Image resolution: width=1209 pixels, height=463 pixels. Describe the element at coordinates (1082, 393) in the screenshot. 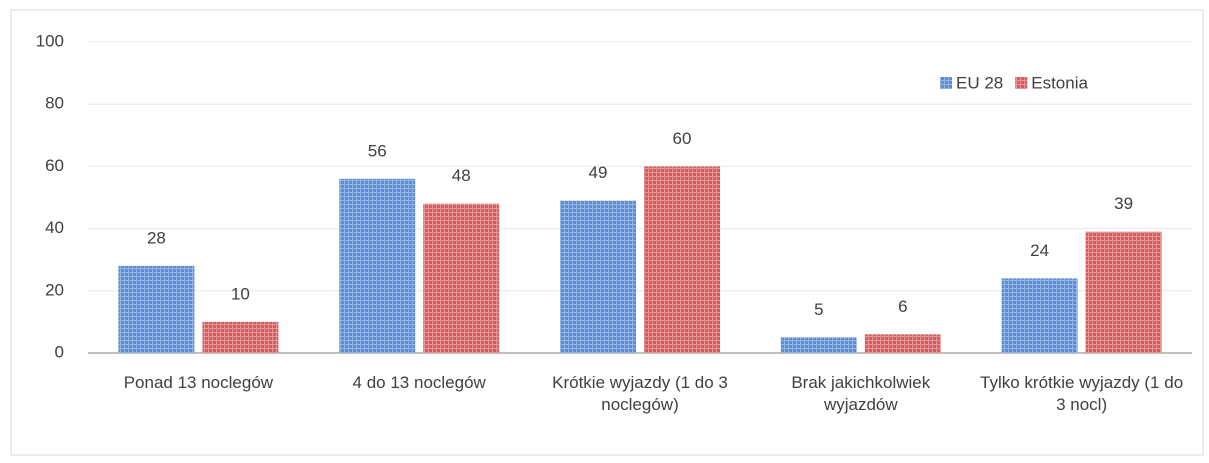

I see `x-tick-label: Tylko krótkie wyjazdy (1 do 3 nocl)` at that location.